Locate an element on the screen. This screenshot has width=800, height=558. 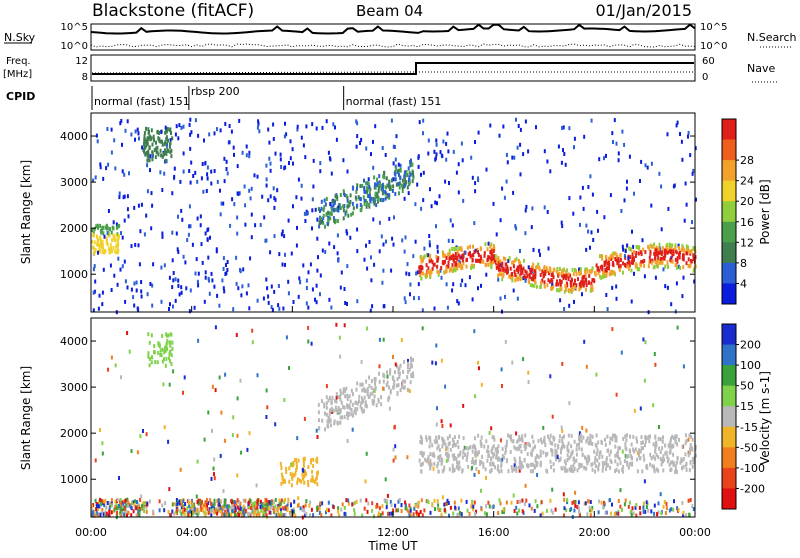
nave-label: Nave is located at coordinates (761, 68).